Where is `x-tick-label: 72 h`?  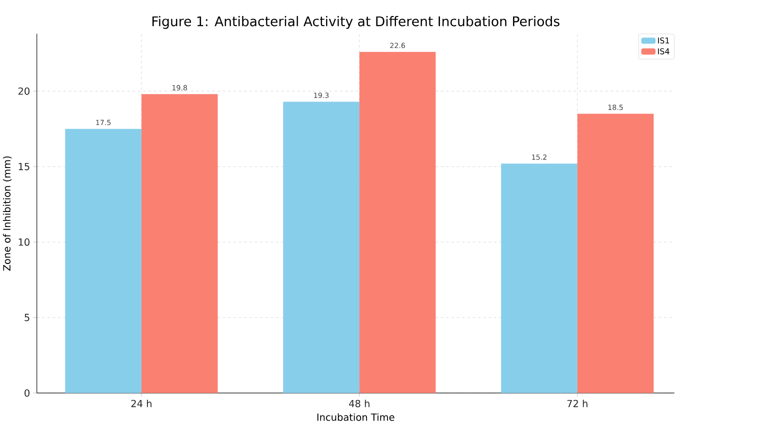
x-tick-label: 72 h is located at coordinates (577, 403).